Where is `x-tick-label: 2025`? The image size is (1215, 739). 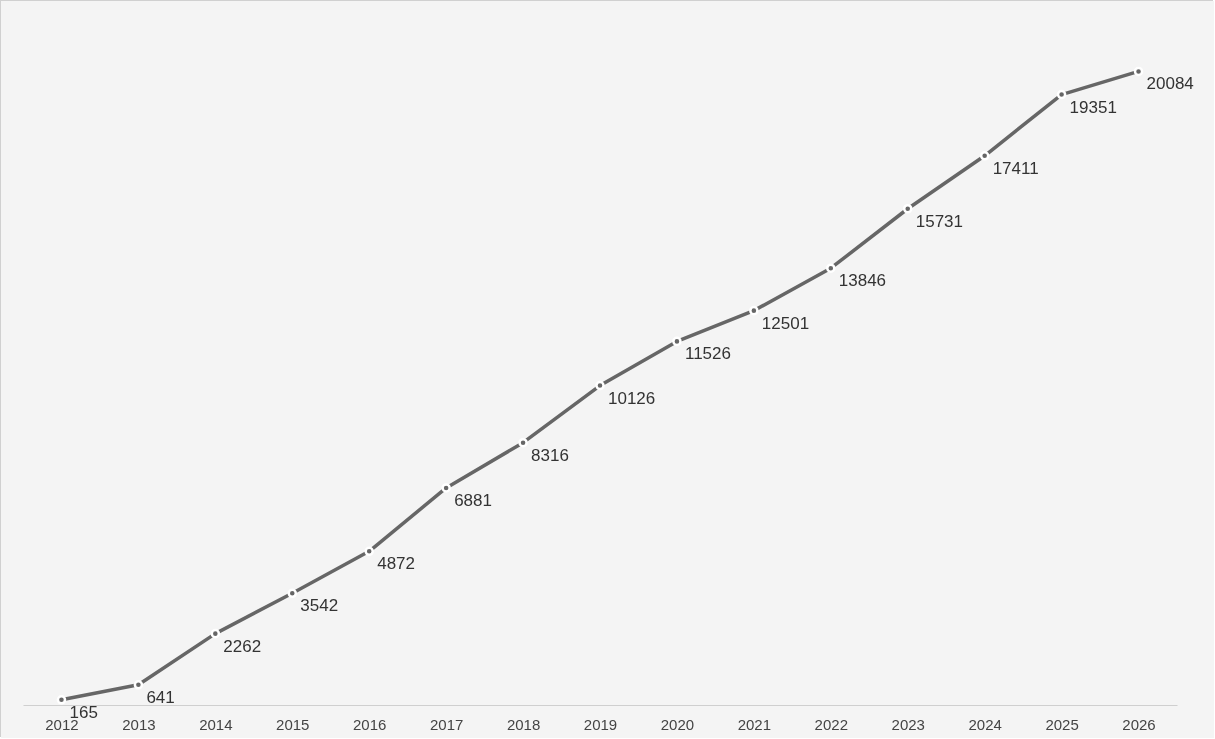
x-tick-label: 2025 is located at coordinates (1062, 724).